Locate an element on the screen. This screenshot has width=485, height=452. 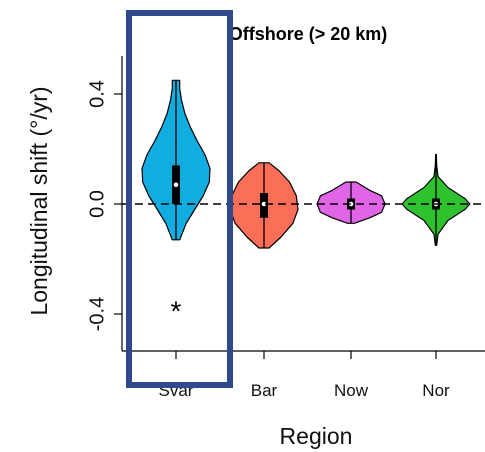
x-tick-label-nor: Nor is located at coordinates (436, 390).